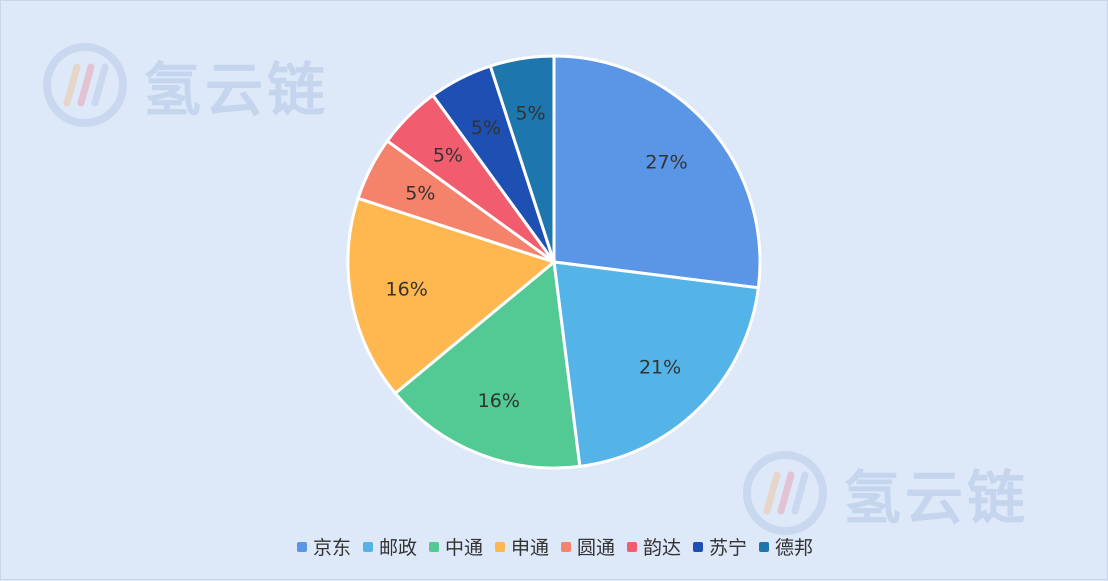 This screenshot has height=581, width=1108. I want to click on legend-item-2: 中通, so click(455, 546).